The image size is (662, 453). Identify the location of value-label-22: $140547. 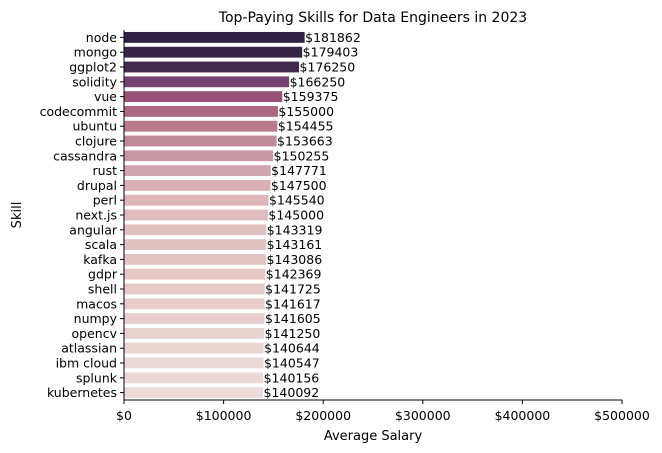
(292, 363).